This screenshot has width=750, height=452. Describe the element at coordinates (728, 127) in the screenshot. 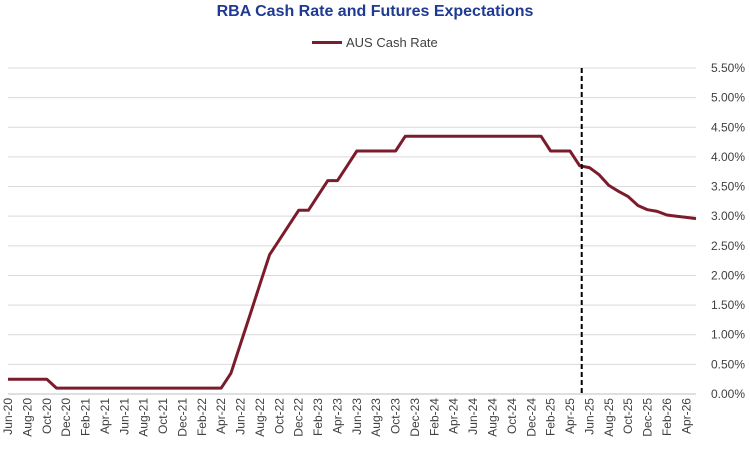

I see `y-tick-label: 4.50%` at that location.